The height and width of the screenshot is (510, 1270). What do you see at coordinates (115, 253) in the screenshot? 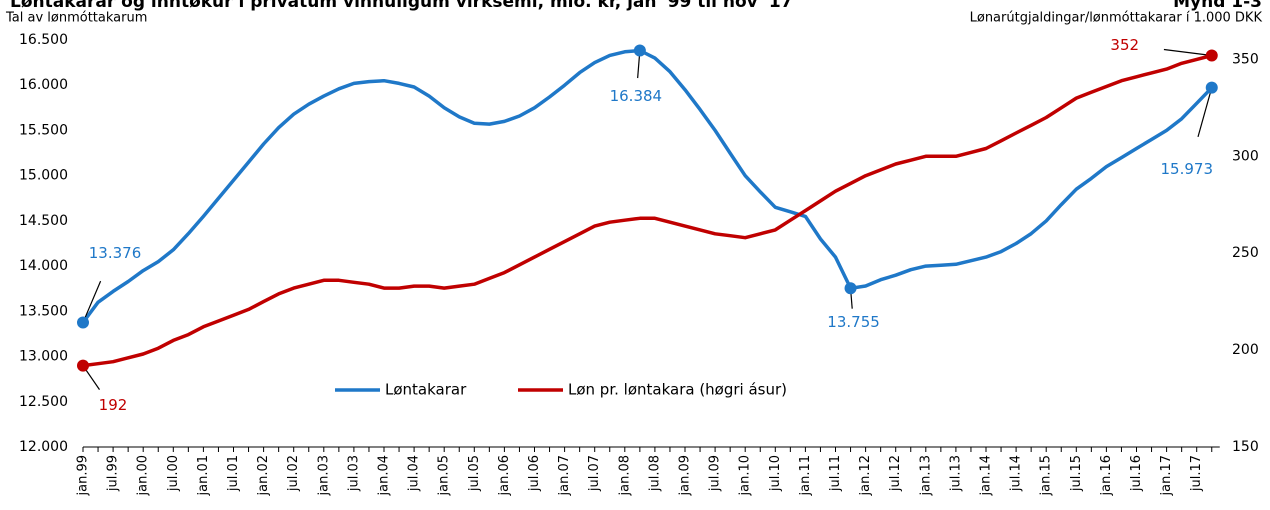
I see `data-label: 13.376` at bounding box center [115, 253].